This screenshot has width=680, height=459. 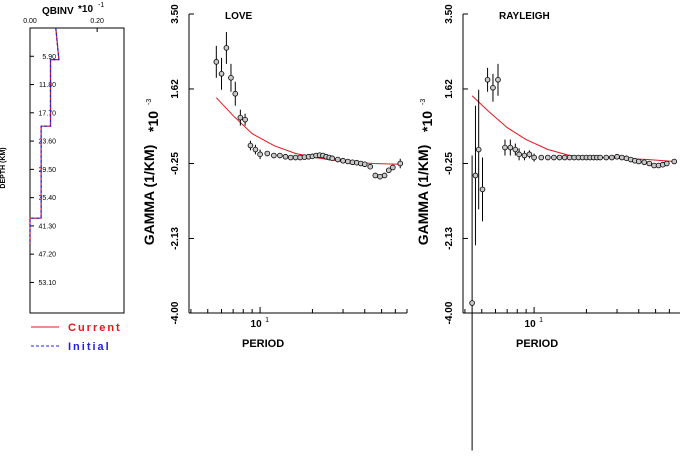 I want to click on q-legend-label-initial: Initial, so click(x=89, y=347).